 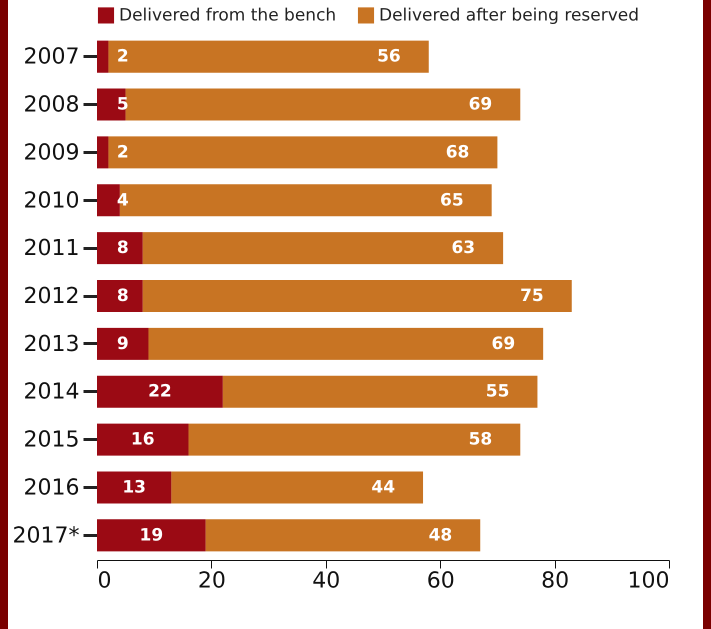 What do you see at coordinates (440, 535) in the screenshot?
I see `data-label: 48` at bounding box center [440, 535].